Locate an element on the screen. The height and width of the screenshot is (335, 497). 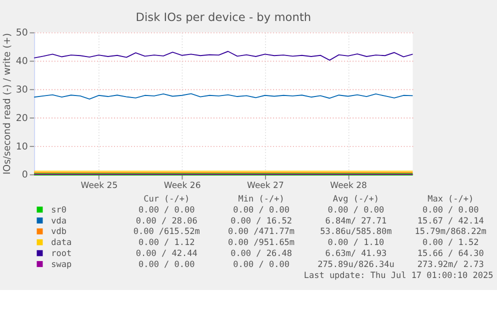
text: 273.92m/ 2.73 is located at coordinates (450, 265).